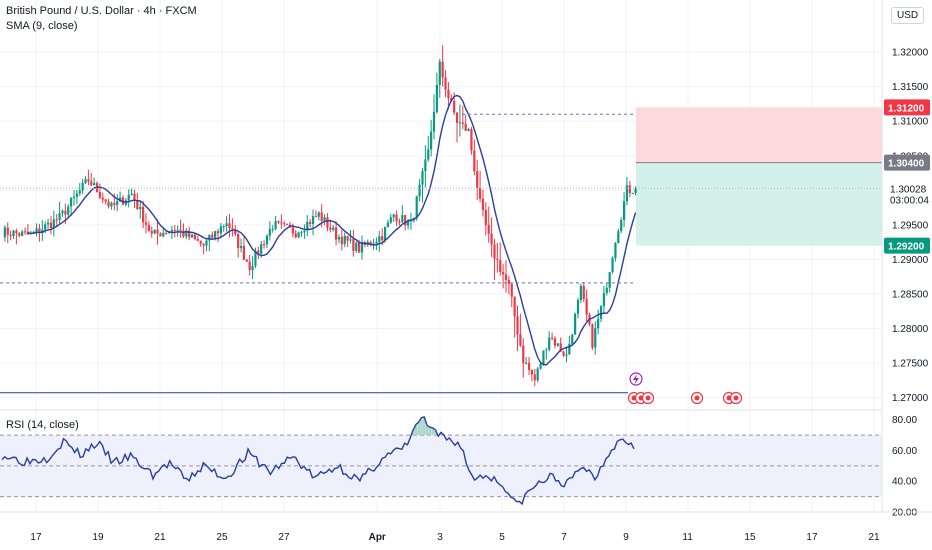  I want to click on time-axis-tick: 5, so click(502, 537).